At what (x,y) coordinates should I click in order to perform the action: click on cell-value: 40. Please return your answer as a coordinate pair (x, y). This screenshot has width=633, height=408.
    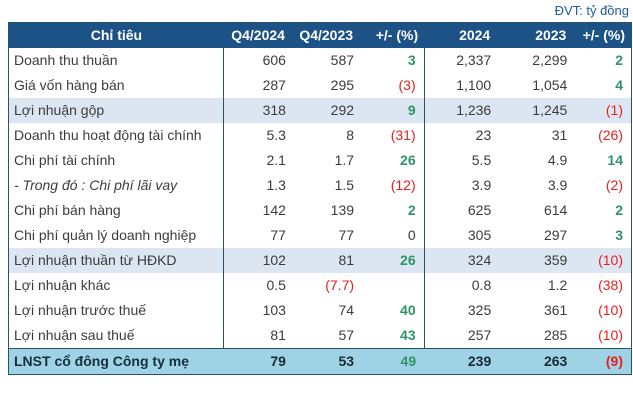
    Looking at the image, I should click on (392, 310).